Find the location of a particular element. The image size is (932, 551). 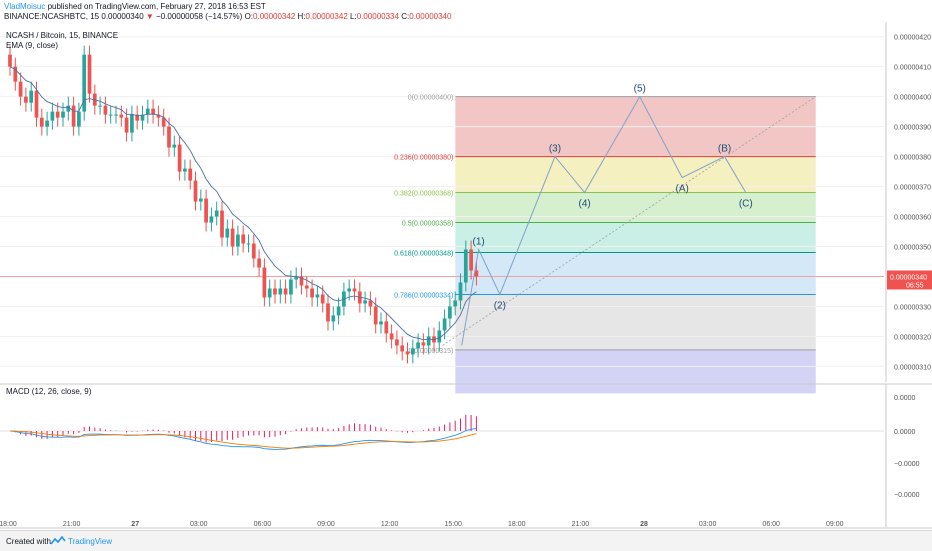

price-change: −0.00000058 (−14.57%) is located at coordinates (199, 16).